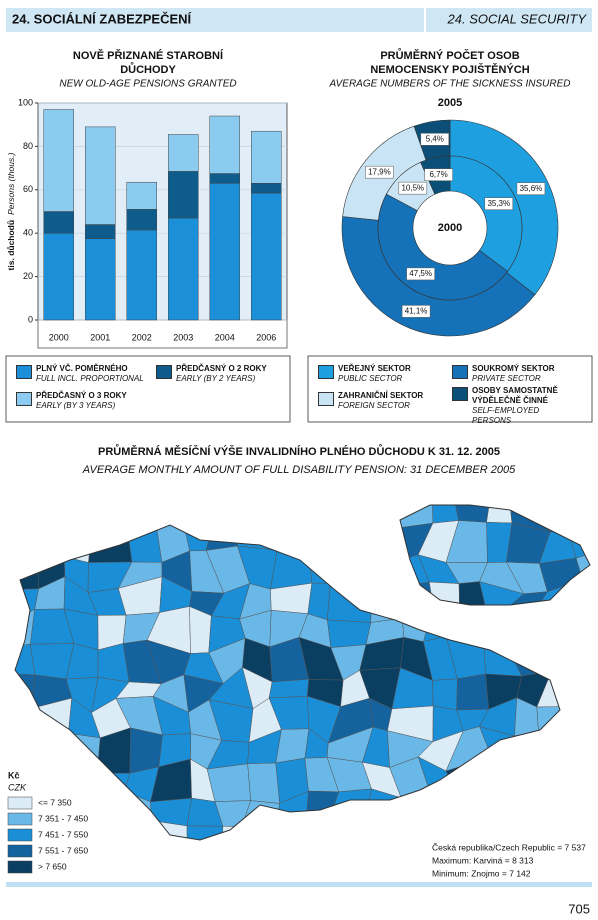  I want to click on donut-segment, so click(486, 213).